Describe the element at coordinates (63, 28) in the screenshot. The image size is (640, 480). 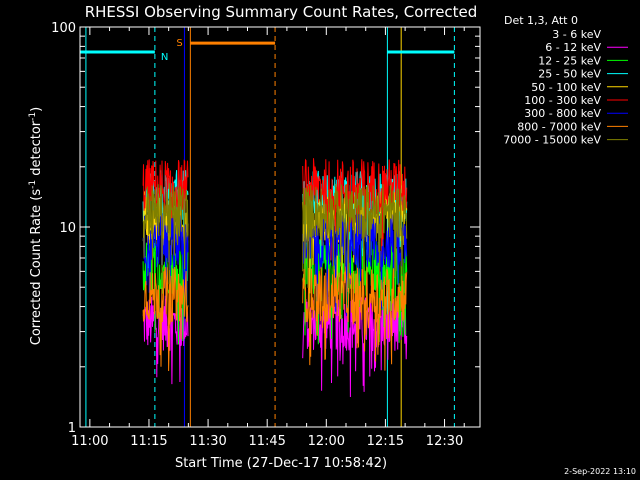
I see `y-tick-label-2: 100` at that location.